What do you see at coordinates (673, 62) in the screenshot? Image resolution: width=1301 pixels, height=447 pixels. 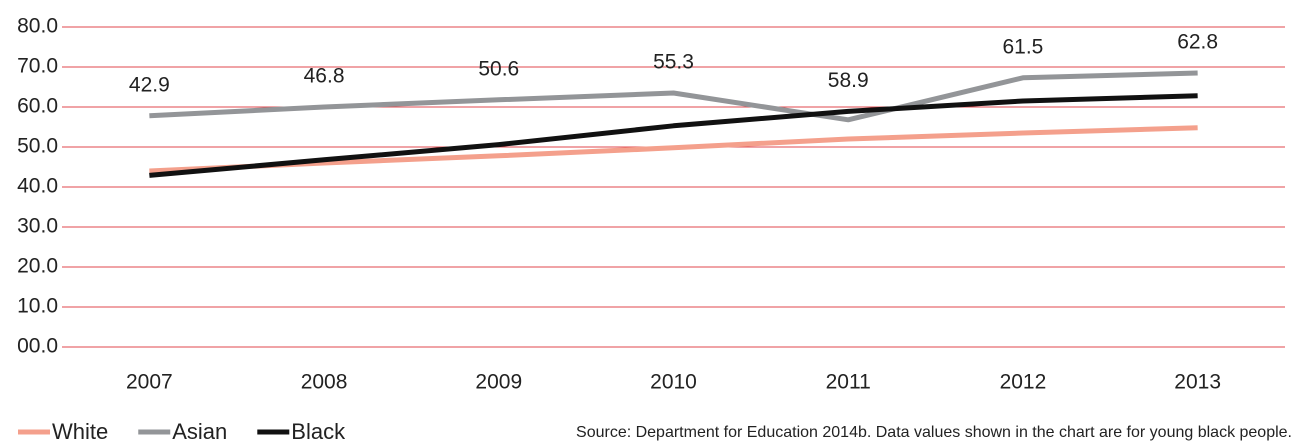 I see `data-label: 55.3` at bounding box center [673, 62].